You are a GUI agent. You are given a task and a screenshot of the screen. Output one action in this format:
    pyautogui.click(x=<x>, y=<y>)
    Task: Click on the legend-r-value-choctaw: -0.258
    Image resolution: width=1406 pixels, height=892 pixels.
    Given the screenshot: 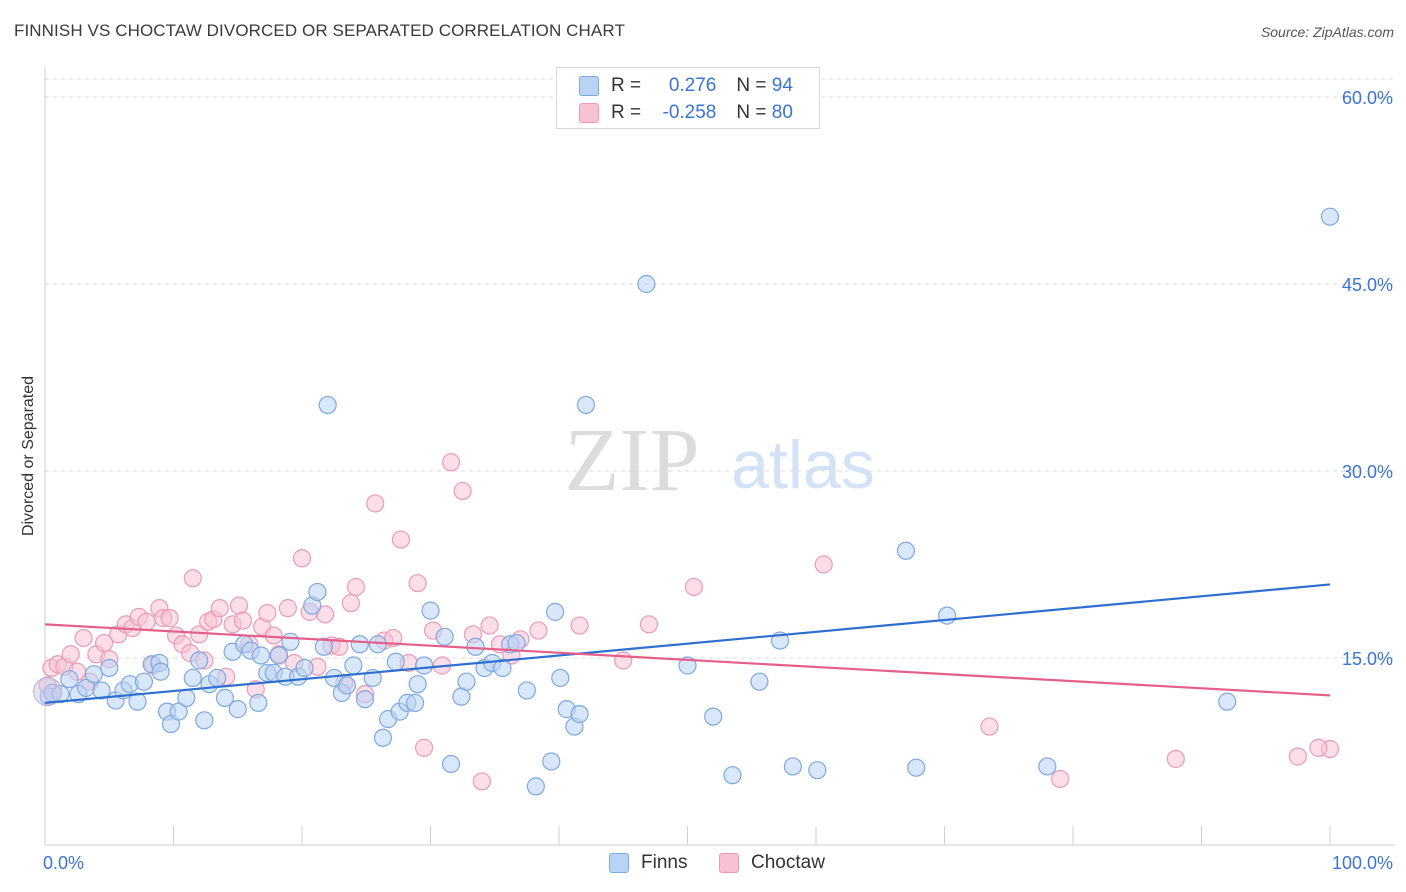 What is the action you would take?
    pyautogui.click(x=689, y=112)
    